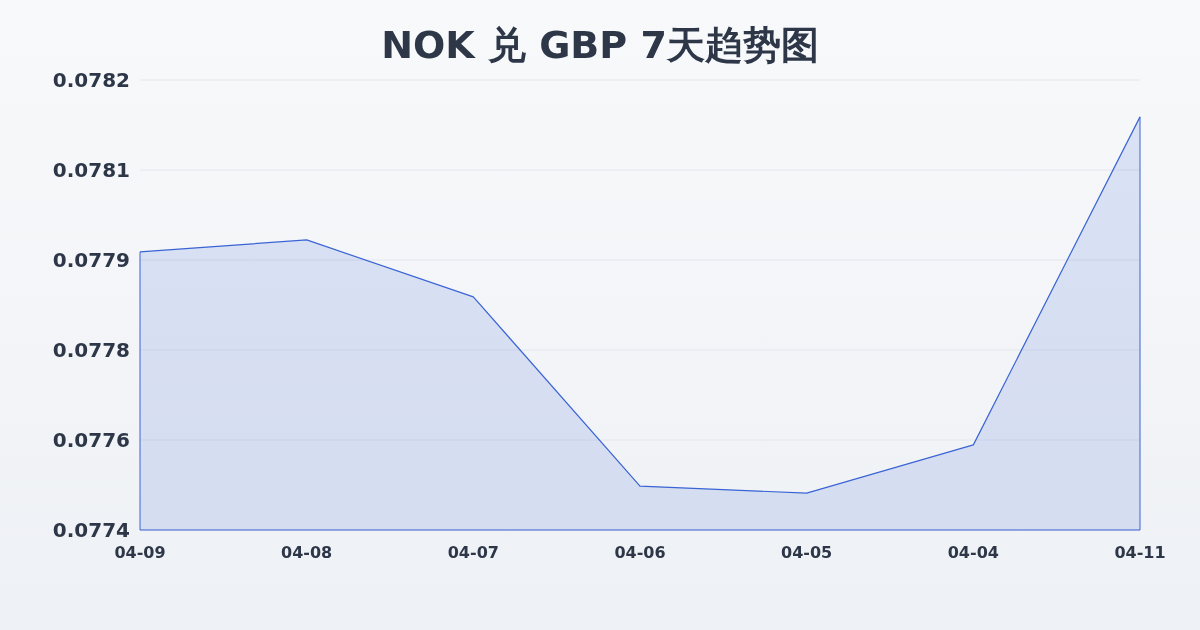 The height and width of the screenshot is (630, 1200). Describe the element at coordinates (91, 80) in the screenshot. I see `y-tick-label: 0.0782` at that location.